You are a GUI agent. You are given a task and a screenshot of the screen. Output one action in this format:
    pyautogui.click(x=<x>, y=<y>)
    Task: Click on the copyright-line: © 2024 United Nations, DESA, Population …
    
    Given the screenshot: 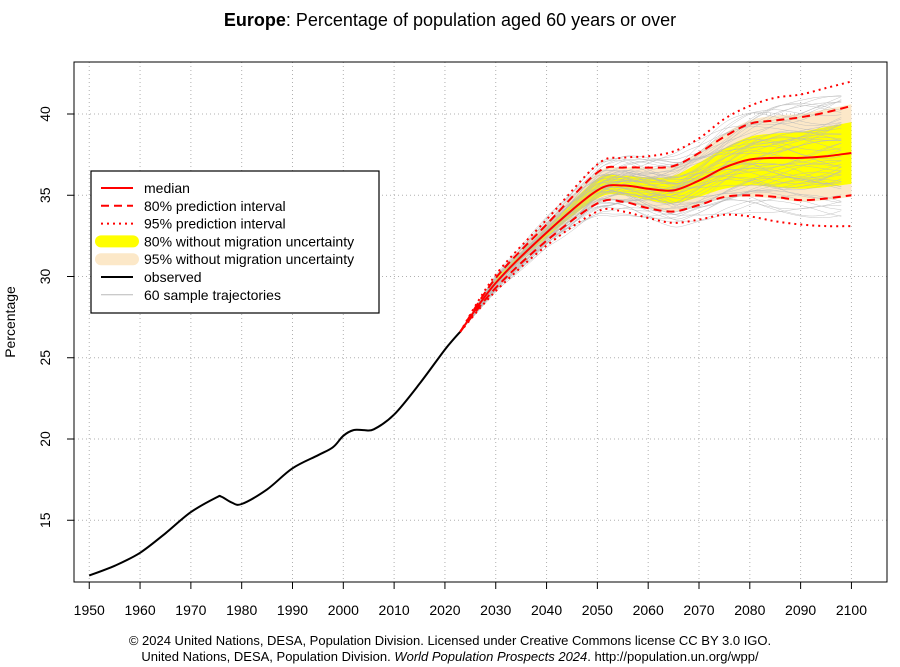 What is the action you would take?
    pyautogui.click(x=450, y=640)
    